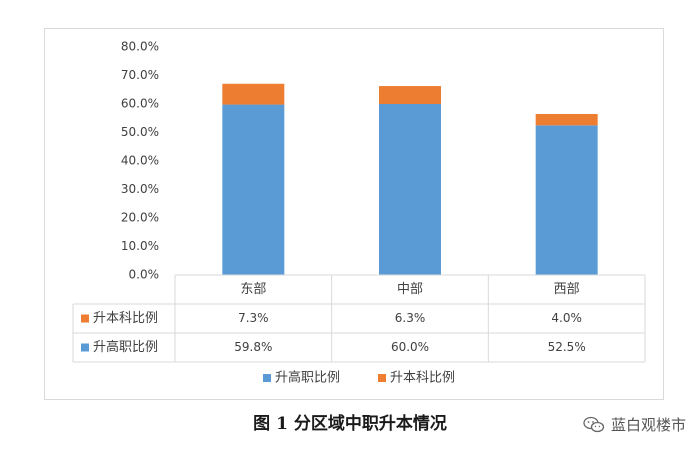 This screenshot has height=458, width=700. I want to click on legend-label: 升高职比例, so click(307, 378).